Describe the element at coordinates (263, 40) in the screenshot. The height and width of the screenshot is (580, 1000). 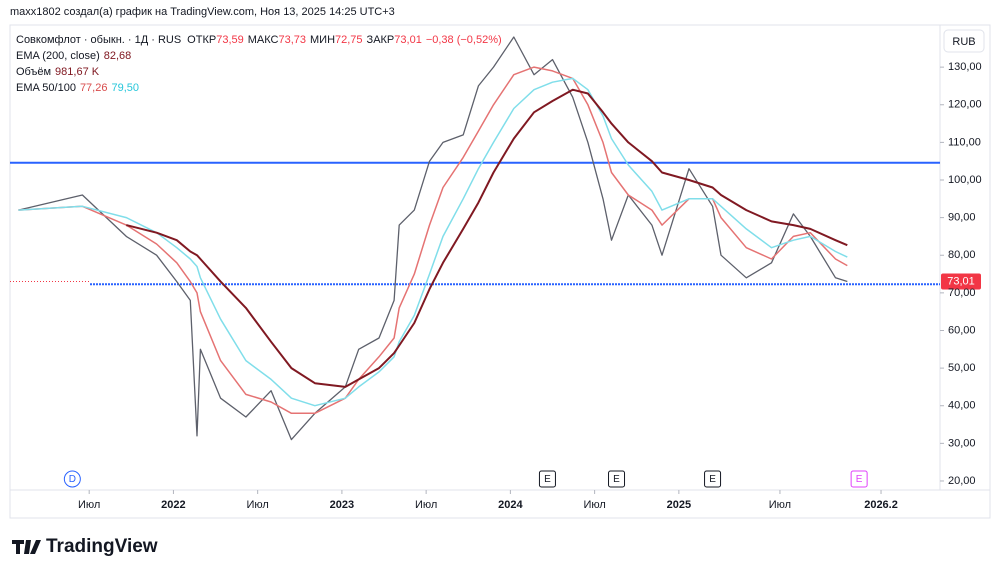
I see `ohlc-name: МАКС` at that location.